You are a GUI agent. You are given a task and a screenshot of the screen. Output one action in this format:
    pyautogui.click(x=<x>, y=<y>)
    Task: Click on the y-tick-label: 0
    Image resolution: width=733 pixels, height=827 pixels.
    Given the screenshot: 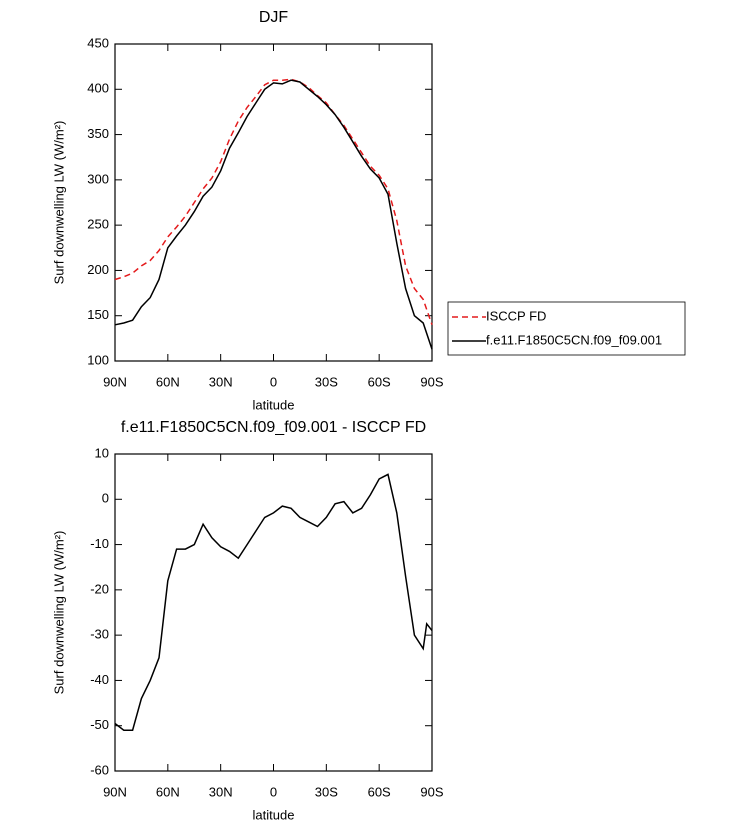 What is the action you would take?
    pyautogui.click(x=105, y=498)
    